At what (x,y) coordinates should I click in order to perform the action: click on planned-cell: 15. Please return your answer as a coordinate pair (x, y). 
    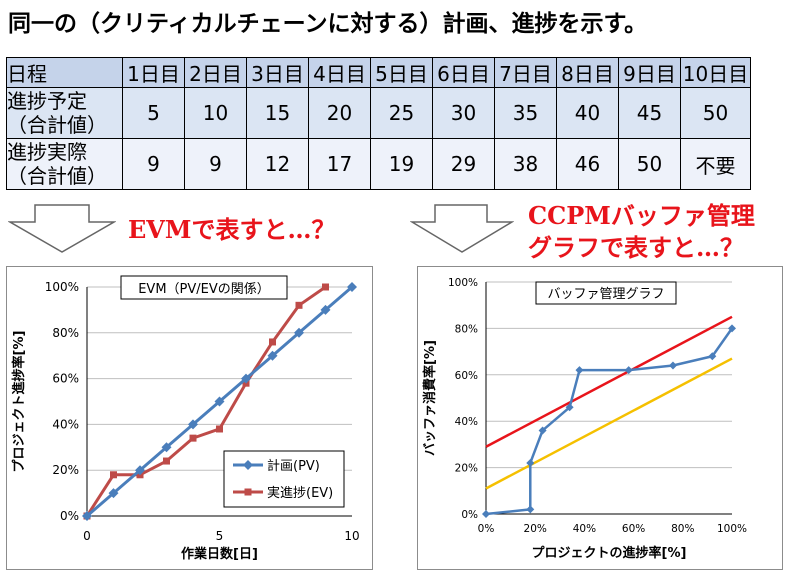
    Looking at the image, I should click on (277, 113).